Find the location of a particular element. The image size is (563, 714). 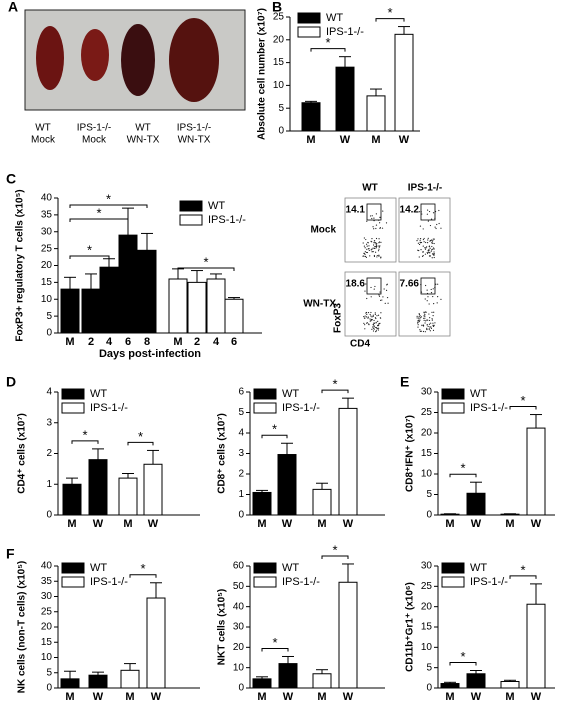

y-axis-label: NKT cells (x10⁵) is located at coordinates (222, 627).